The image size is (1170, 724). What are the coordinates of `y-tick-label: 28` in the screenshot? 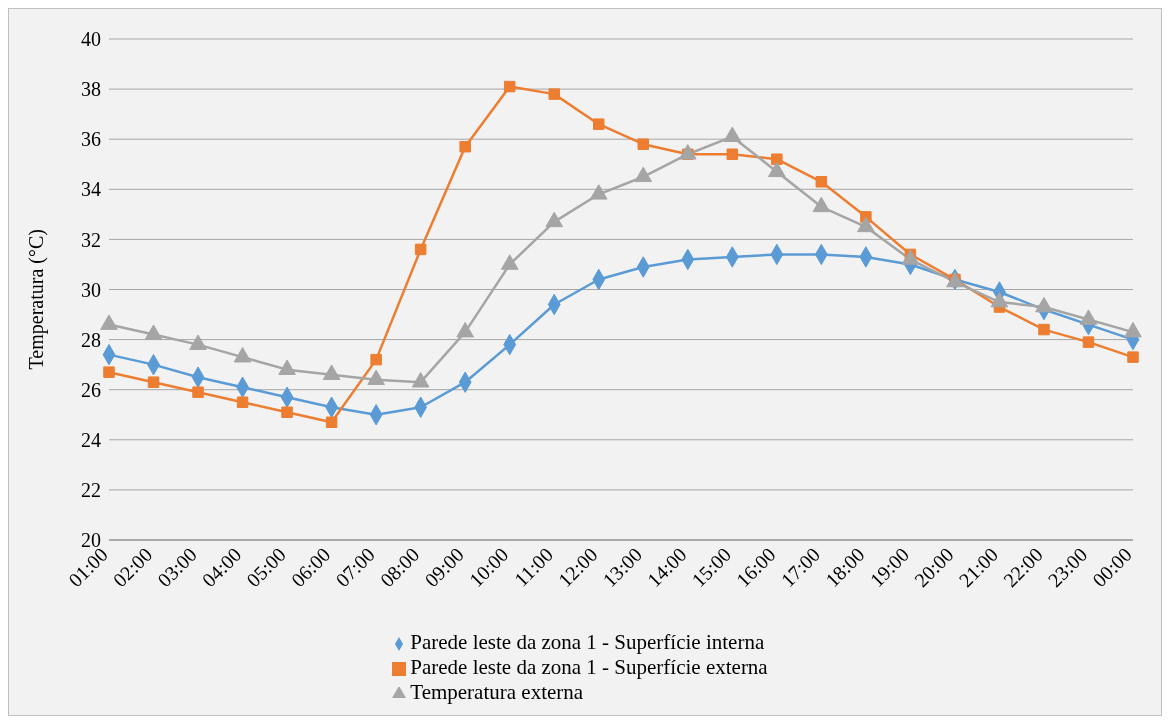 It's located at (91, 339).